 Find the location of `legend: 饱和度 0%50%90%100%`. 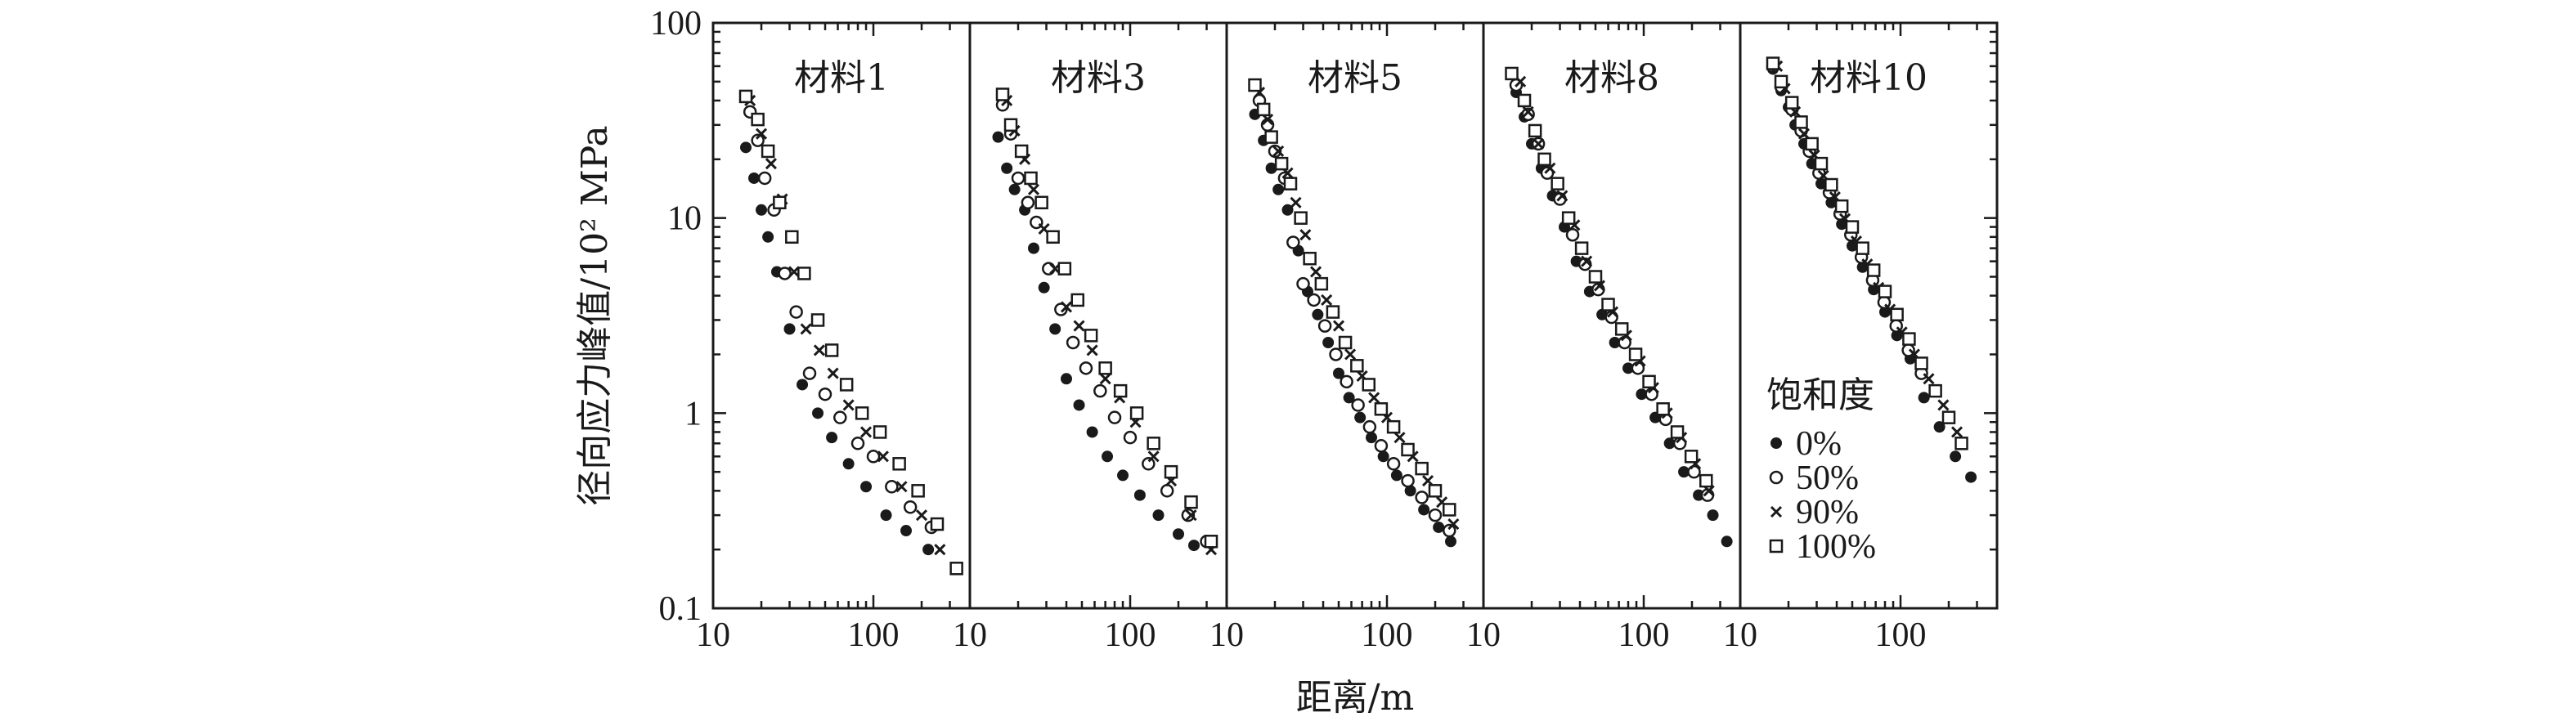

legend: 饱和度 0%50%90%100% is located at coordinates (1821, 470).